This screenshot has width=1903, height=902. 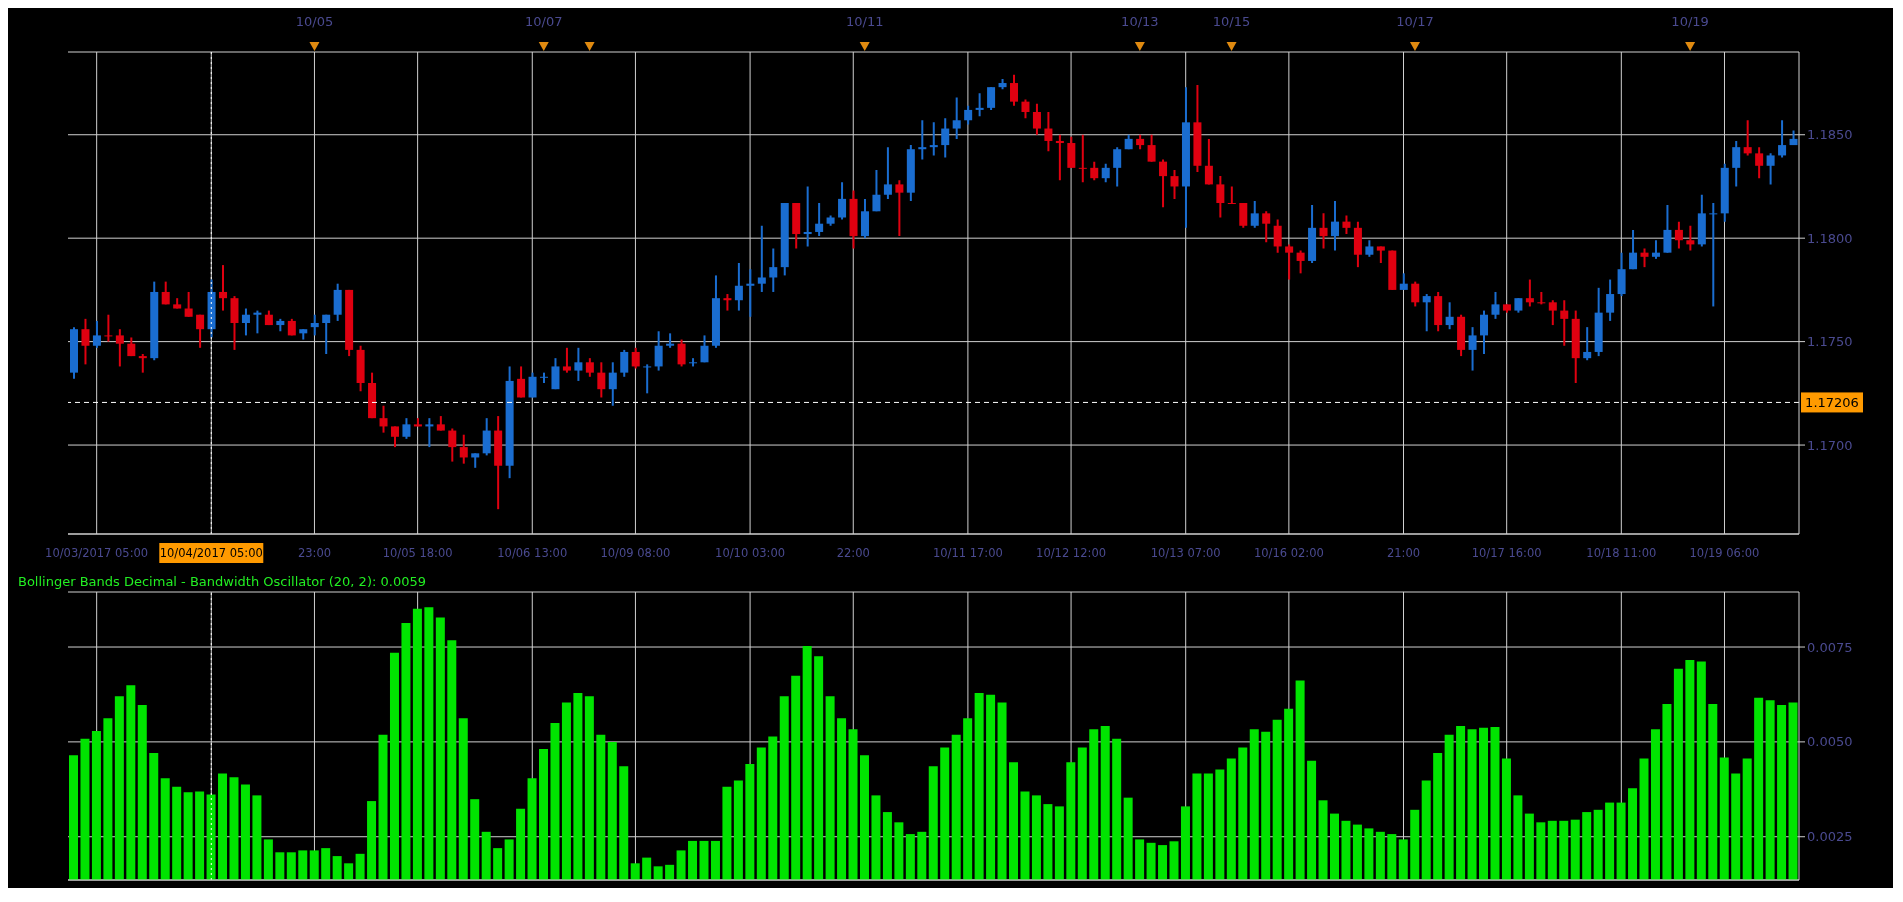 What do you see at coordinates (1724, 553) in the screenshot?
I see `x-tick-label: 10/19 06:00` at bounding box center [1724, 553].